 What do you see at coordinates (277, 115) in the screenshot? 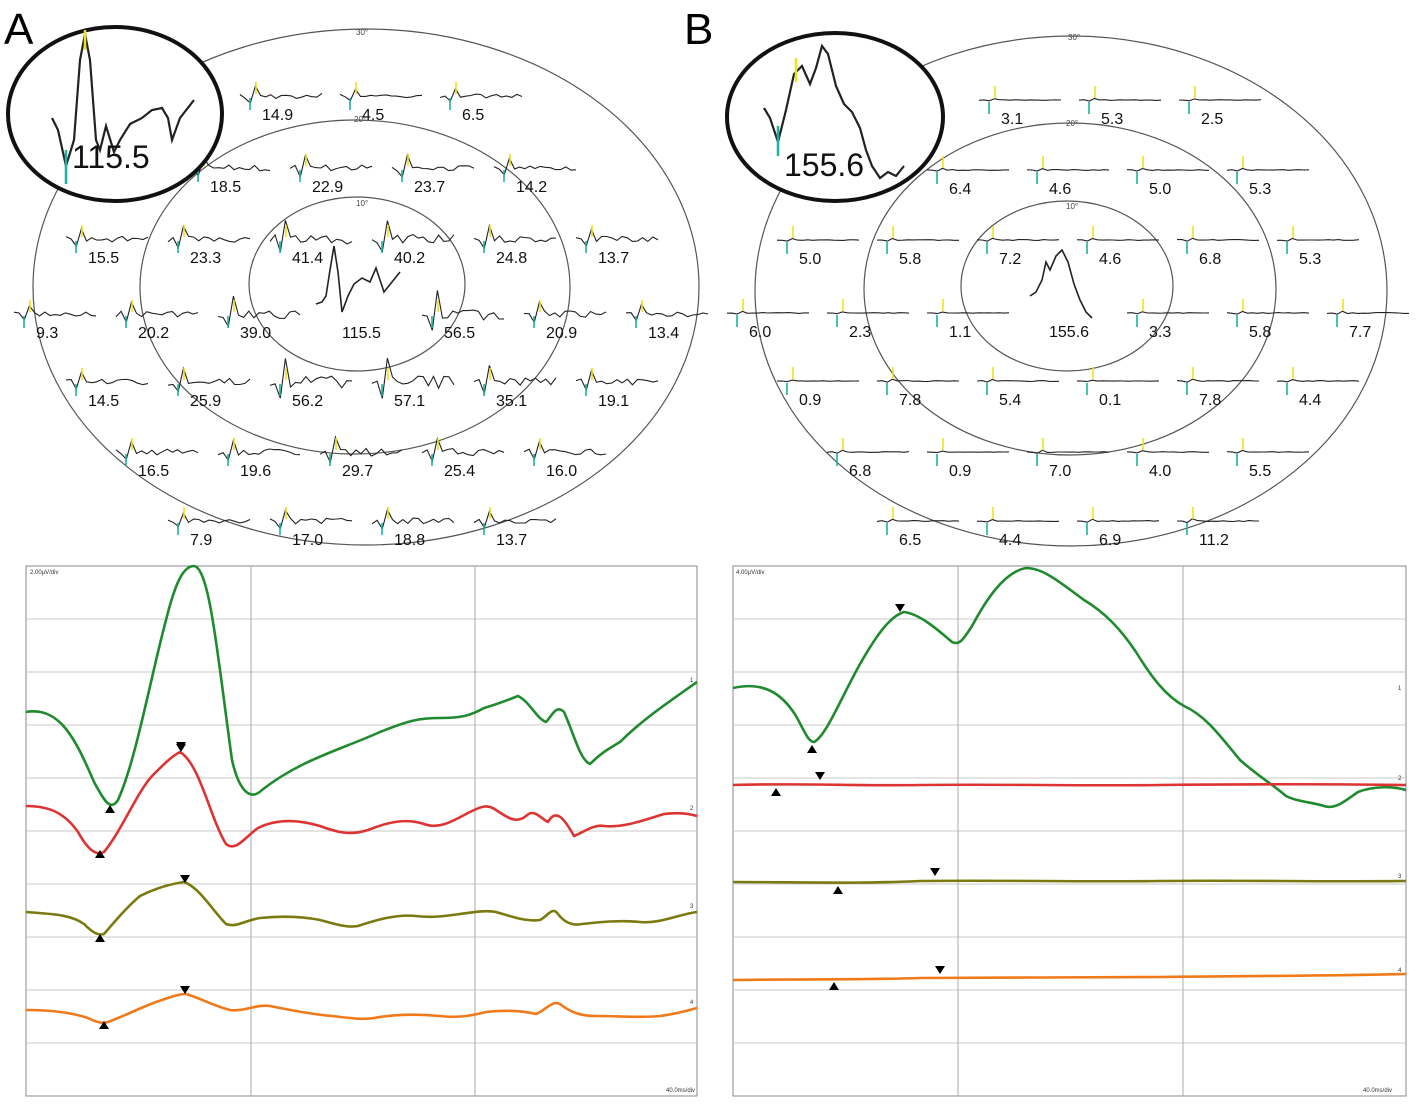
I see `response-value: 14.9` at bounding box center [277, 115].